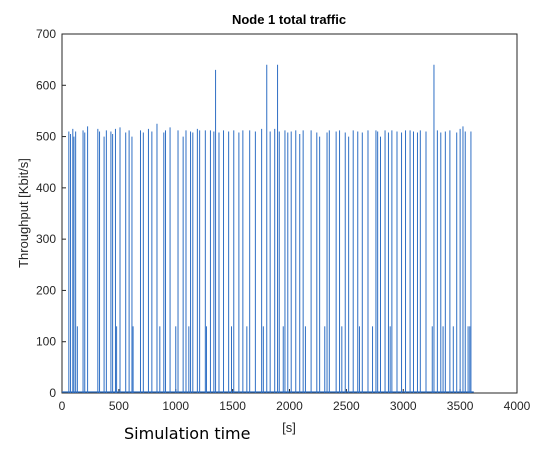 This screenshot has height=456, width=550. I want to click on caption: Simulation time, so click(187, 433).